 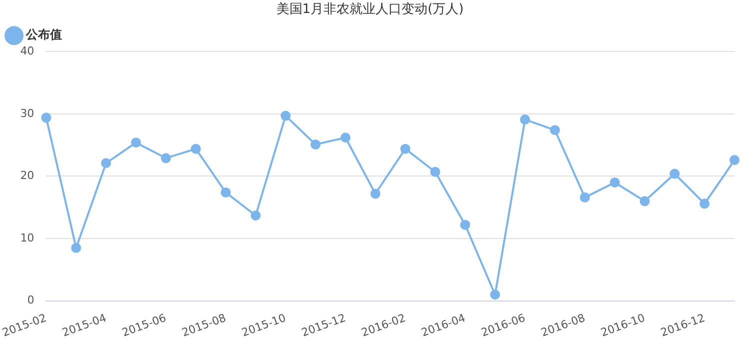 What do you see at coordinates (27, 175) in the screenshot?
I see `y-tick-label: 20` at bounding box center [27, 175].